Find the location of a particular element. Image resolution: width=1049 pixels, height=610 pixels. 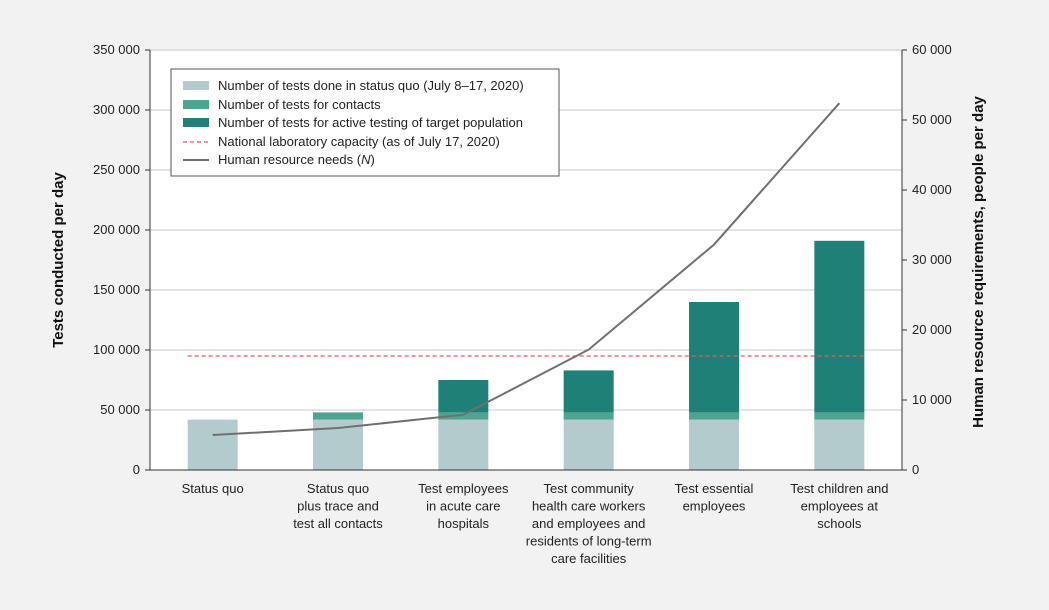

category-label-line: Test essential is located at coordinates (714, 488).